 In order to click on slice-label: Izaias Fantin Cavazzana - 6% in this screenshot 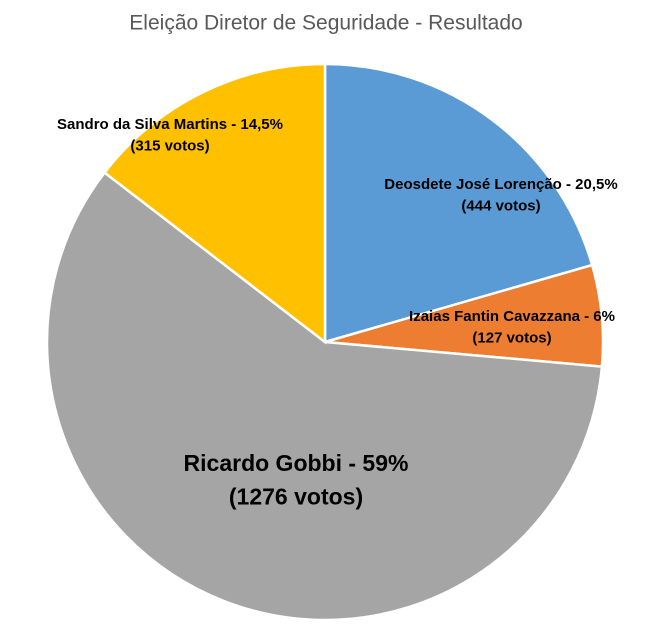, I will do `click(512, 316)`.